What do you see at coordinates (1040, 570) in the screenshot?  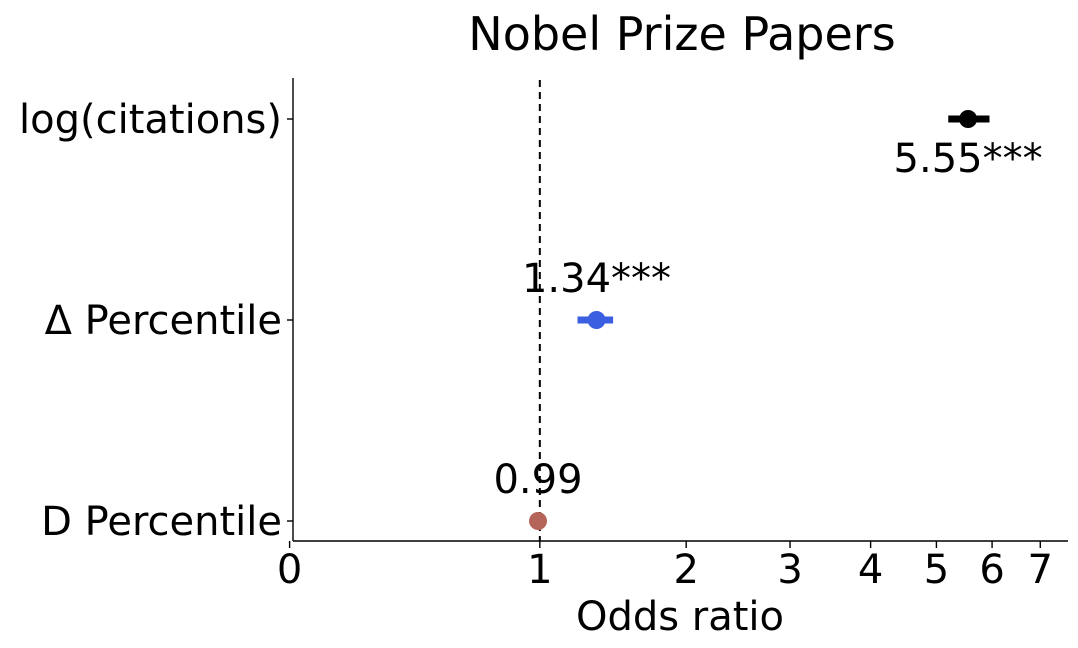 I see `x-tick-label: 7` at bounding box center [1040, 570].